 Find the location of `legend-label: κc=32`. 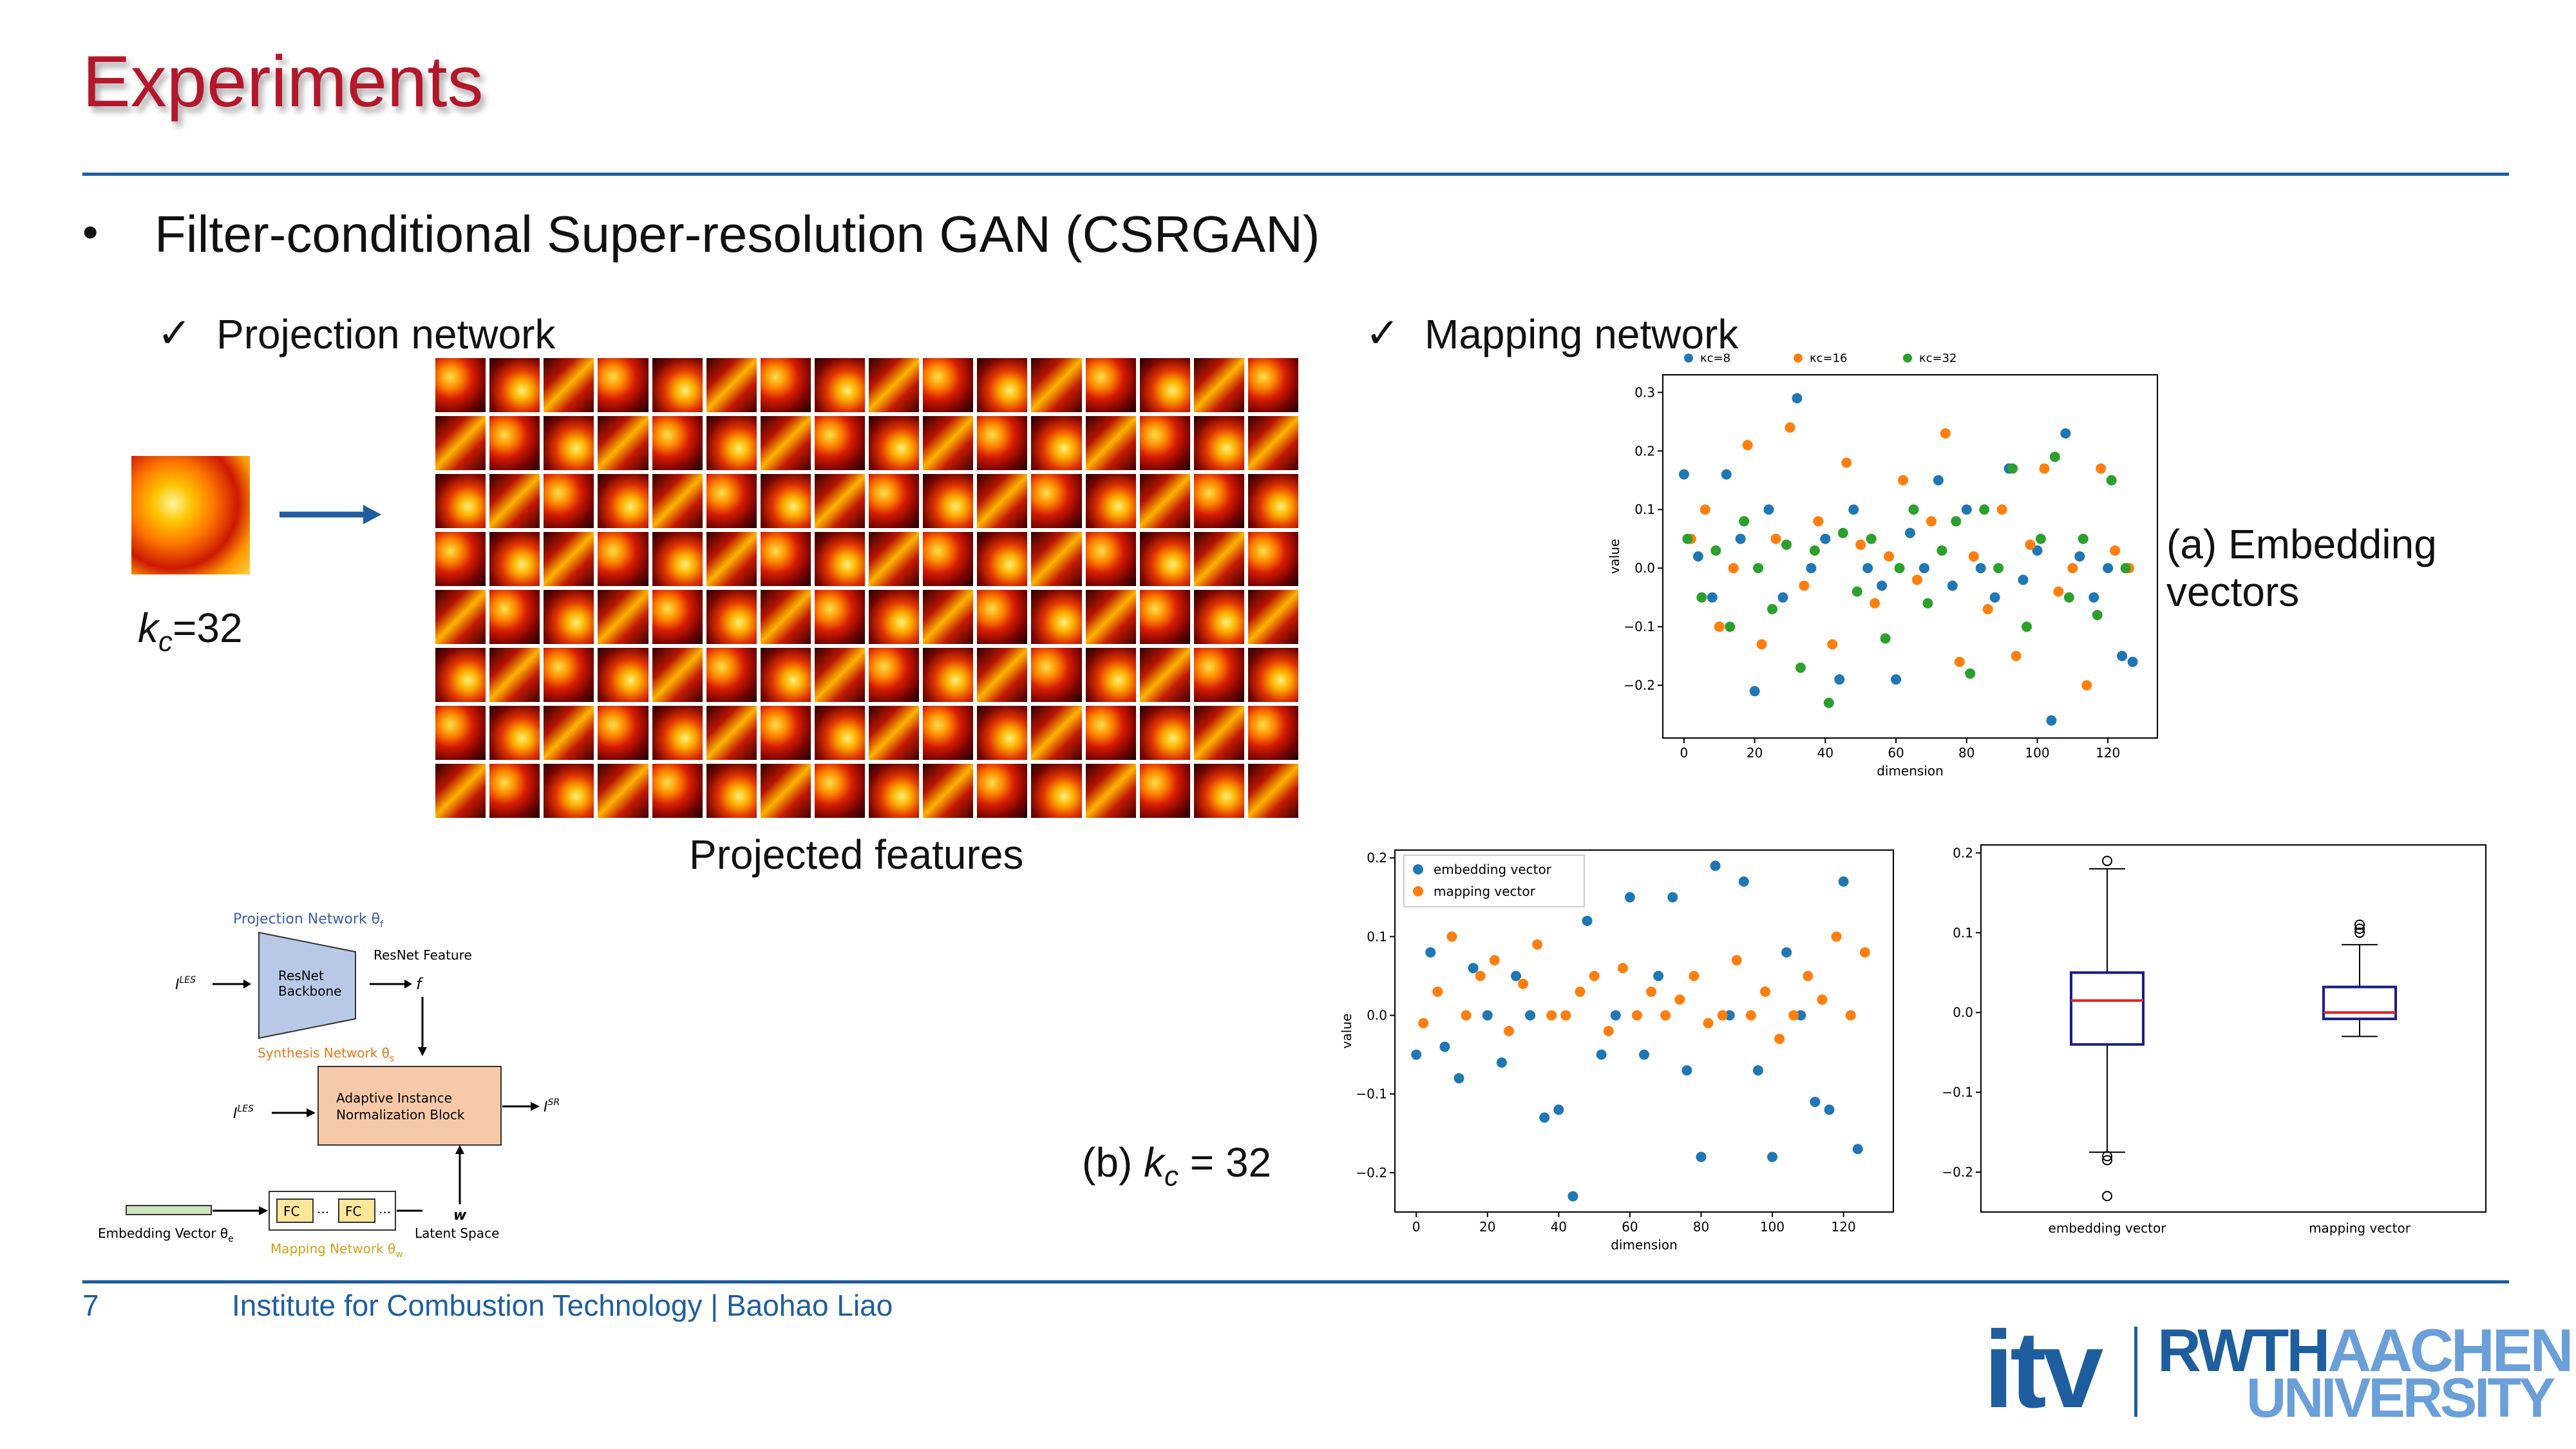

legend-label: κc=32 is located at coordinates (1938, 358).